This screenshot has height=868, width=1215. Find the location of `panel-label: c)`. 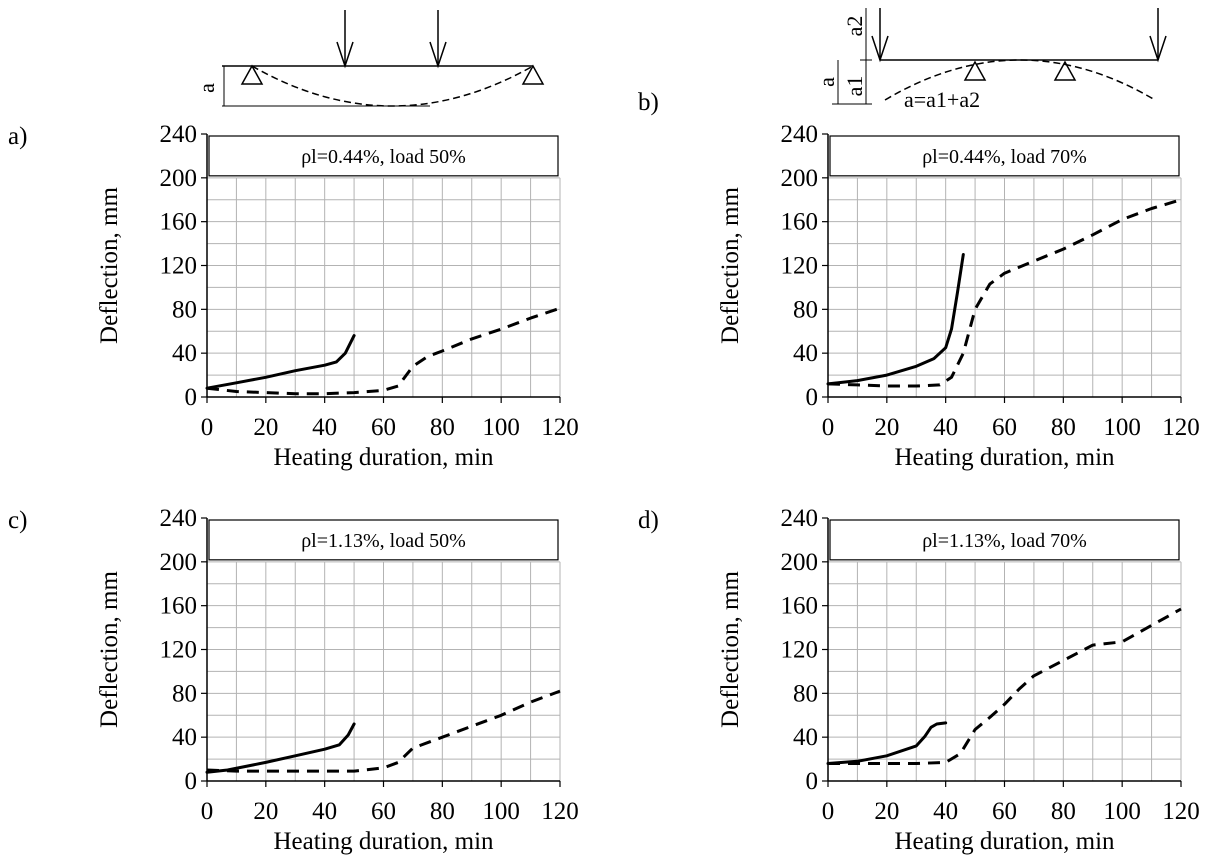

panel-label: c) is located at coordinates (17, 520).